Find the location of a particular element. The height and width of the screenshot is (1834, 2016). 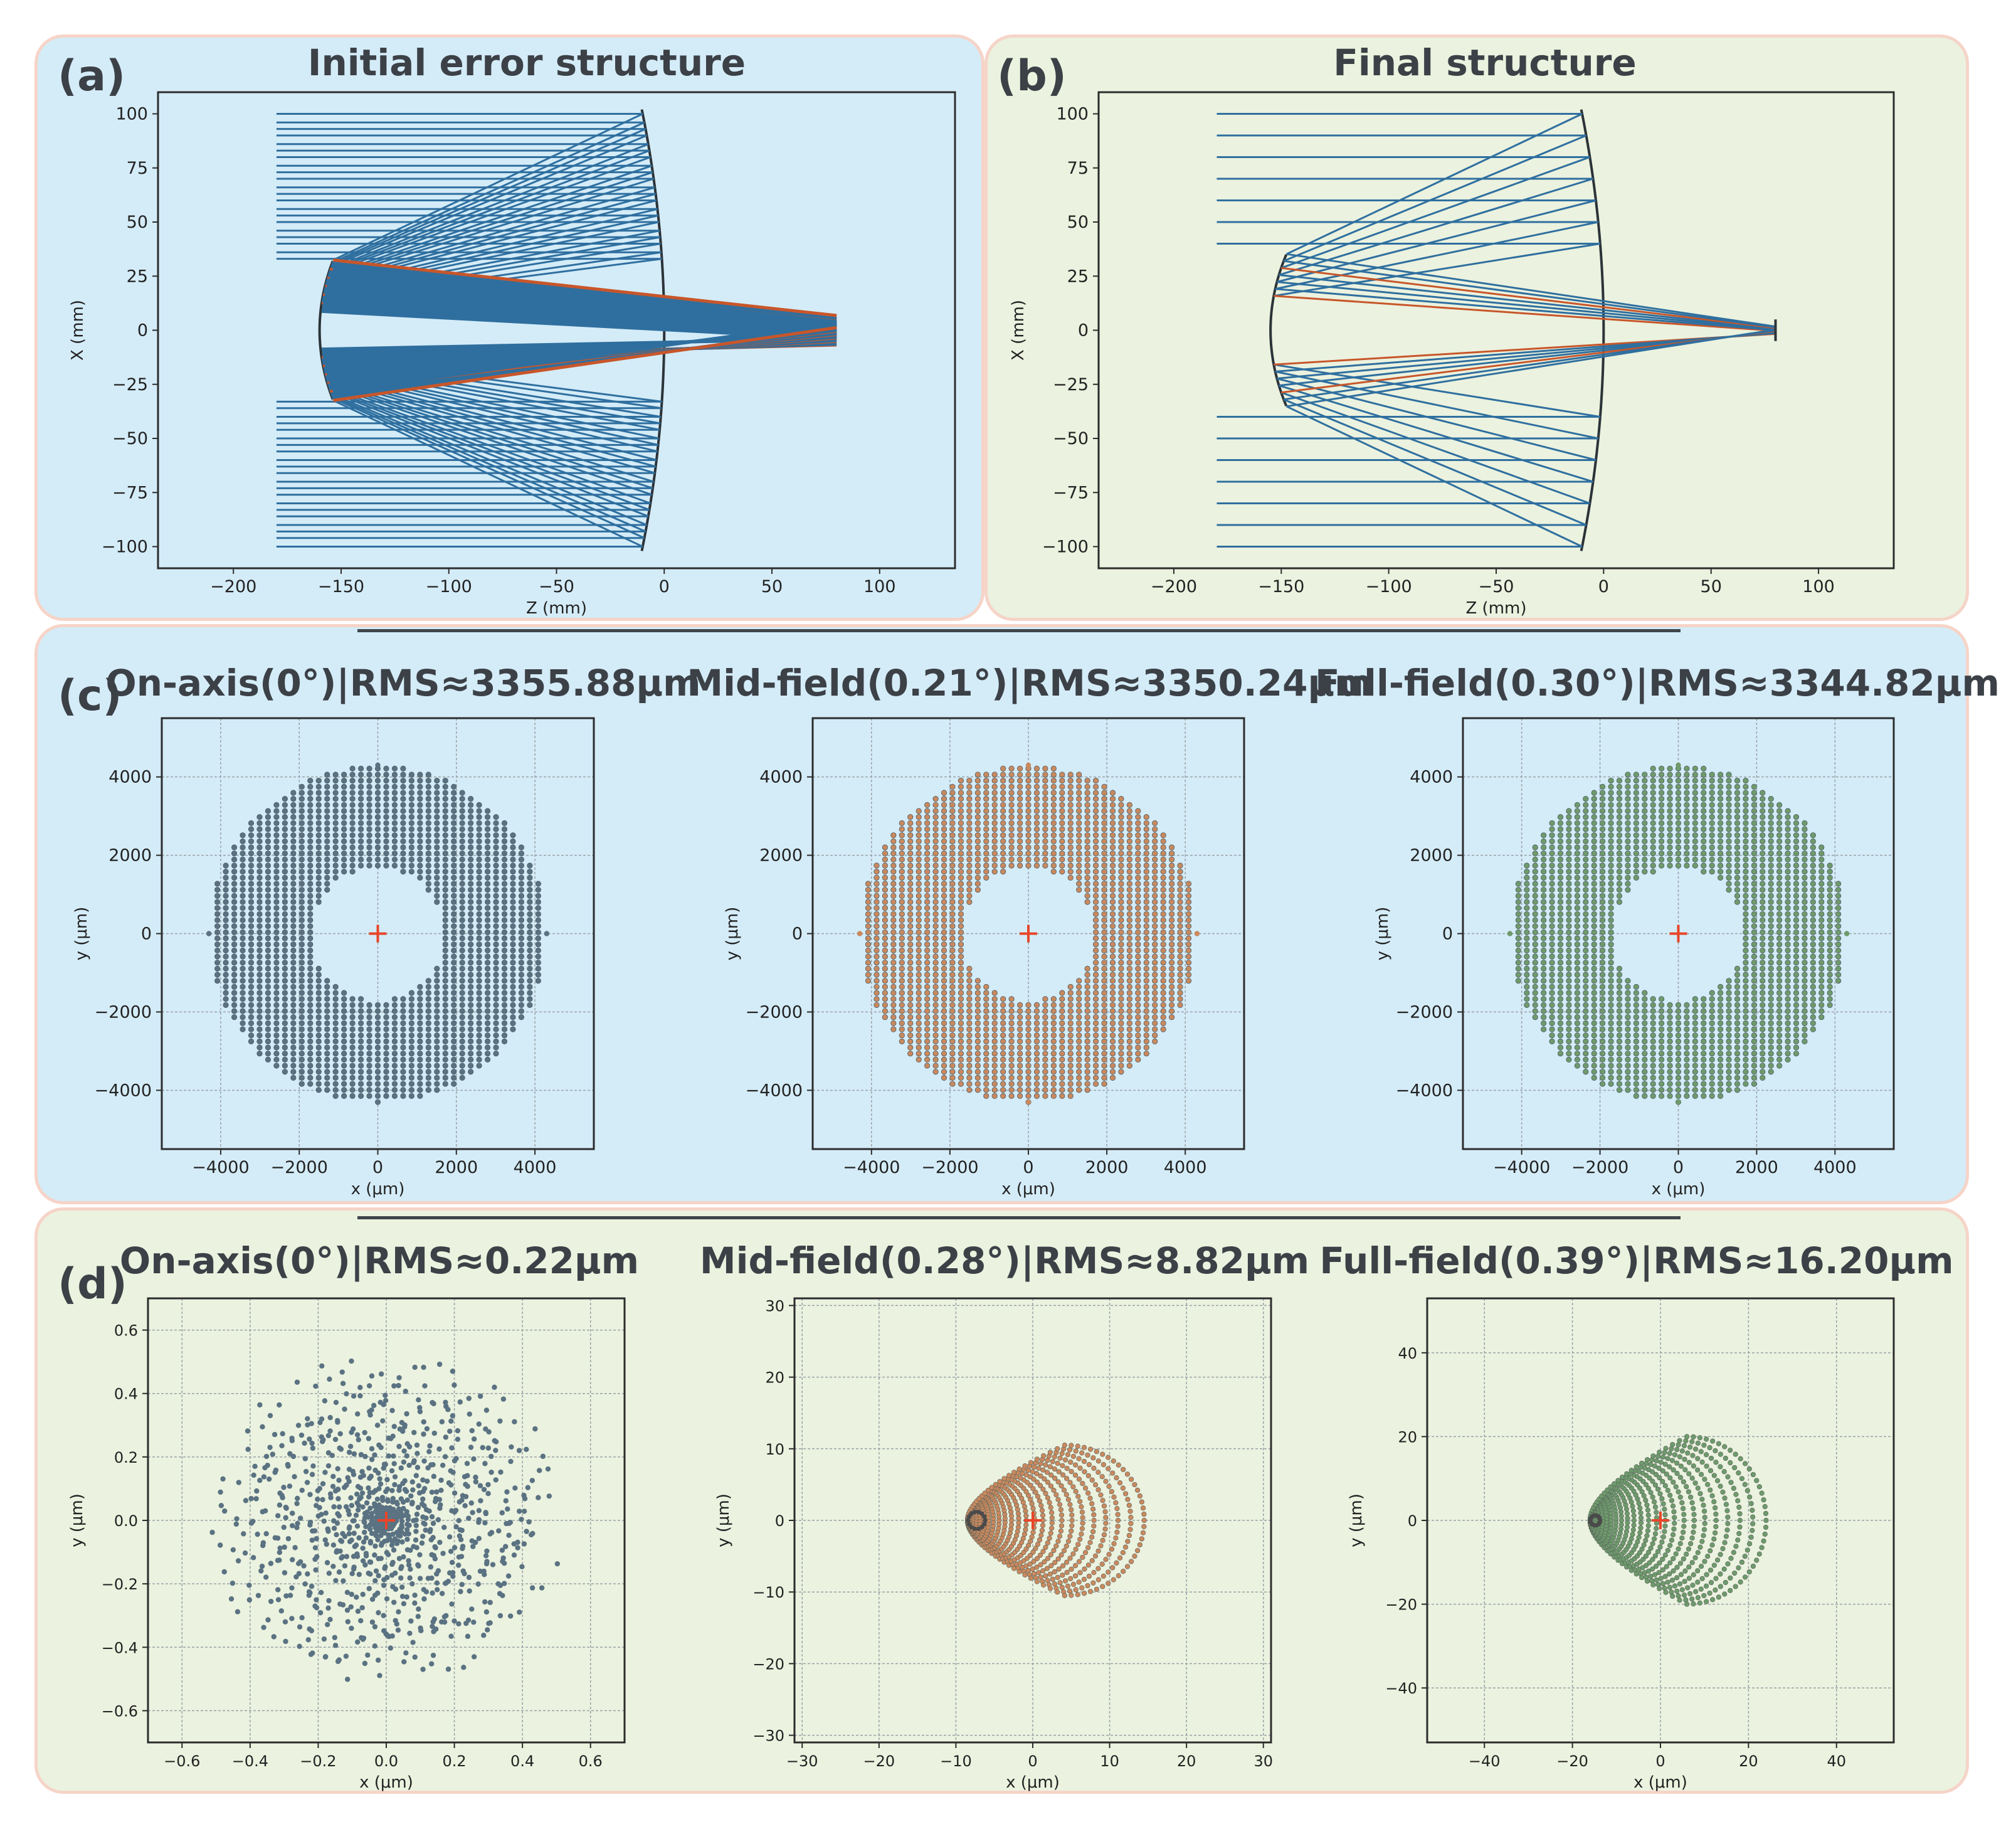

ray-reflected is located at coordinates (488, 197).